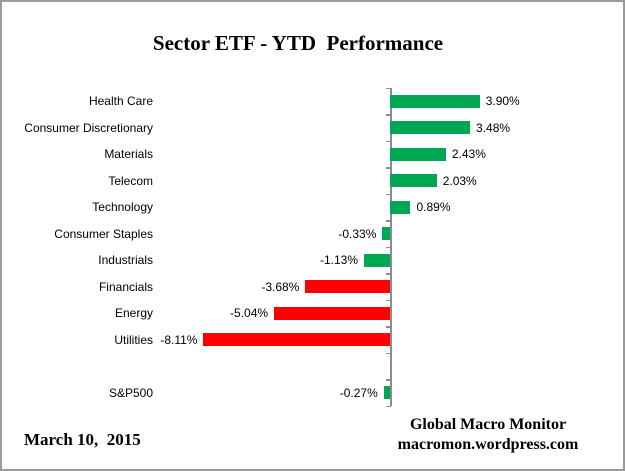 This screenshot has width=625, height=471. What do you see at coordinates (133, 339) in the screenshot?
I see `category-label: Utilities` at bounding box center [133, 339].